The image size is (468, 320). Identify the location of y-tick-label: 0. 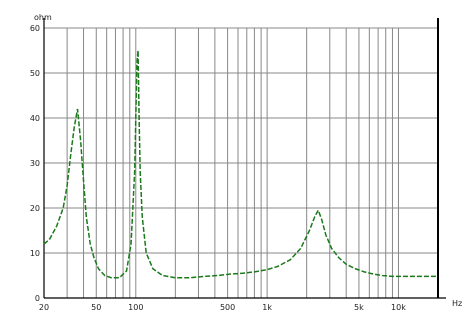
(37, 298).